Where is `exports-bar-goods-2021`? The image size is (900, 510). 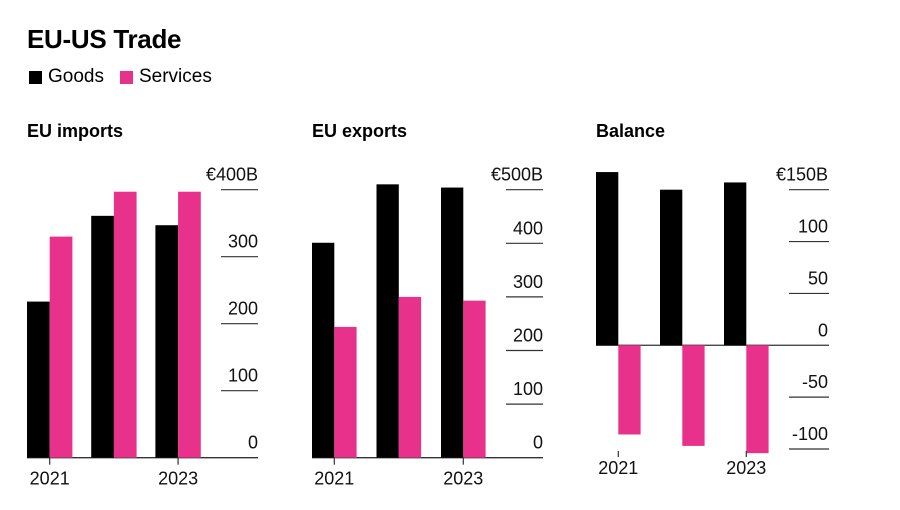 exports-bar-goods-2021 is located at coordinates (323, 350).